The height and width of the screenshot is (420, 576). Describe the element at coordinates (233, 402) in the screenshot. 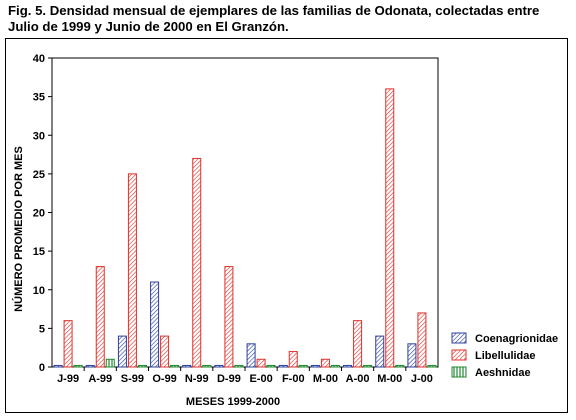

I see `x-axis-label: MESES 1999-2000` at that location.